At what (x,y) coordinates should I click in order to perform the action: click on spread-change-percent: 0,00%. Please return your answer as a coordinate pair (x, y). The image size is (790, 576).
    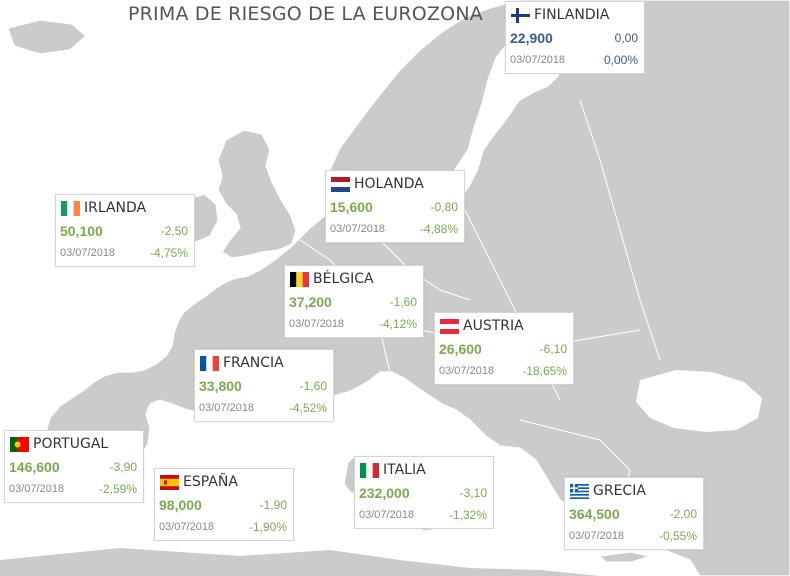
    Looking at the image, I should click on (620, 60).